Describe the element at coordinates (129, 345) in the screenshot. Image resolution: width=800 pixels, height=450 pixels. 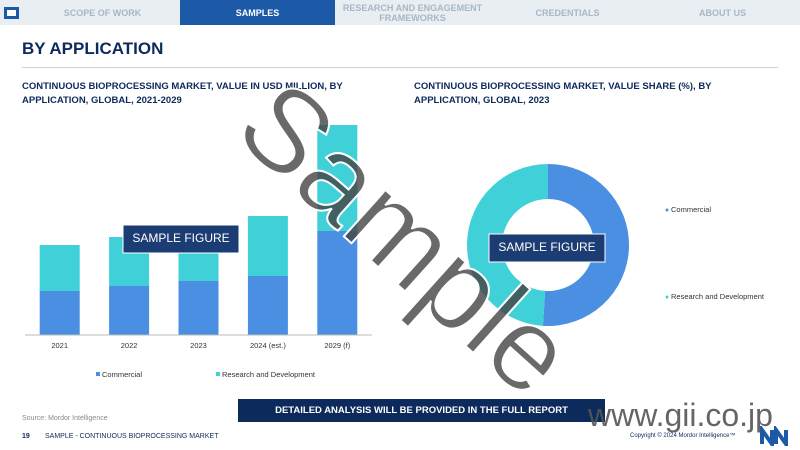
I see `x-tick-label: 2022` at that location.